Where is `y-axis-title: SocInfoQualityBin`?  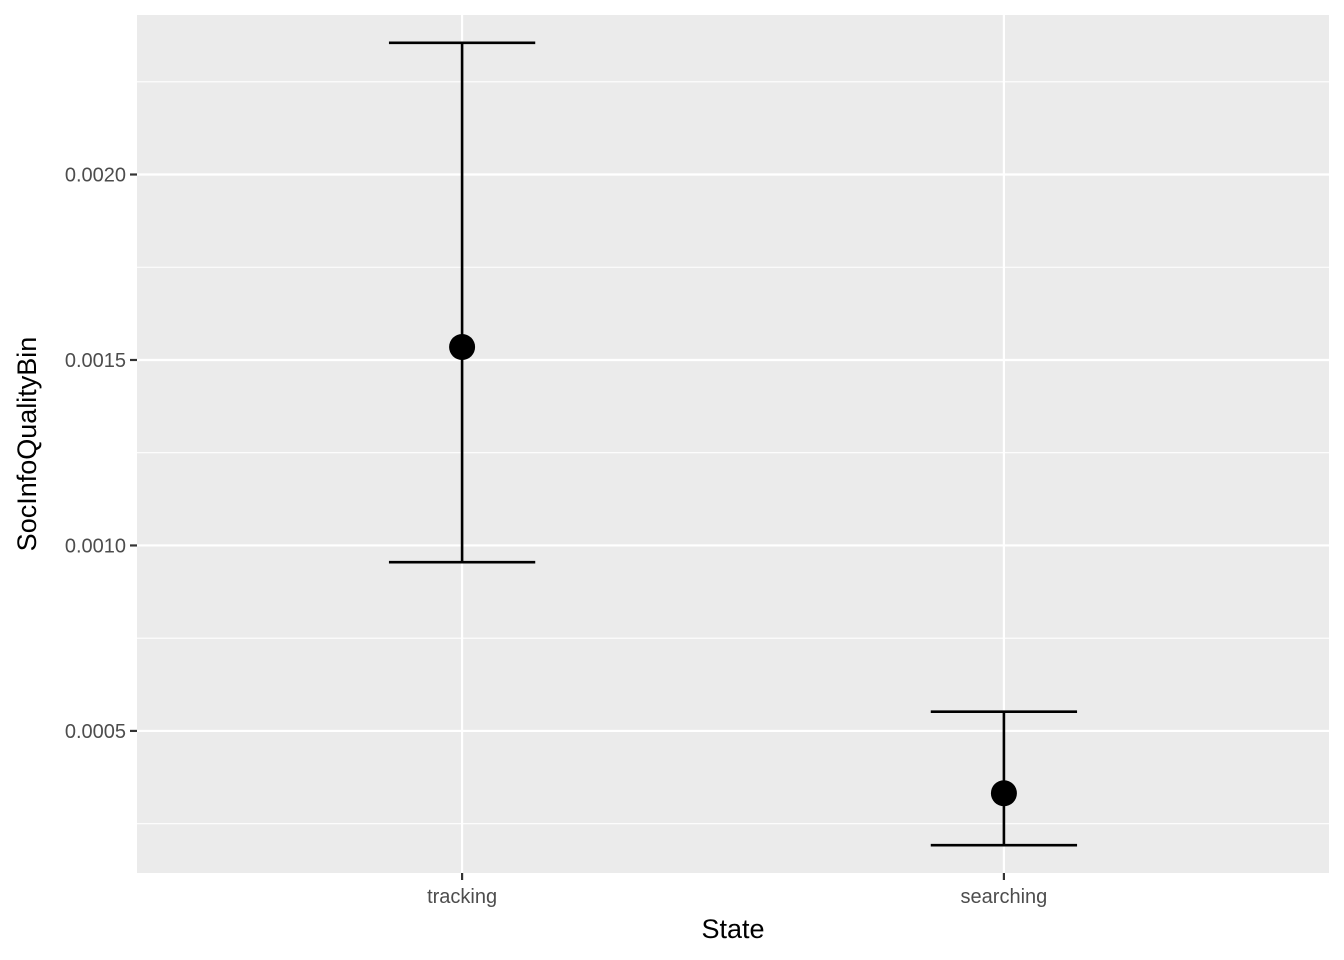 y-axis-title: SocInfoQualityBin is located at coordinates (27, 444).